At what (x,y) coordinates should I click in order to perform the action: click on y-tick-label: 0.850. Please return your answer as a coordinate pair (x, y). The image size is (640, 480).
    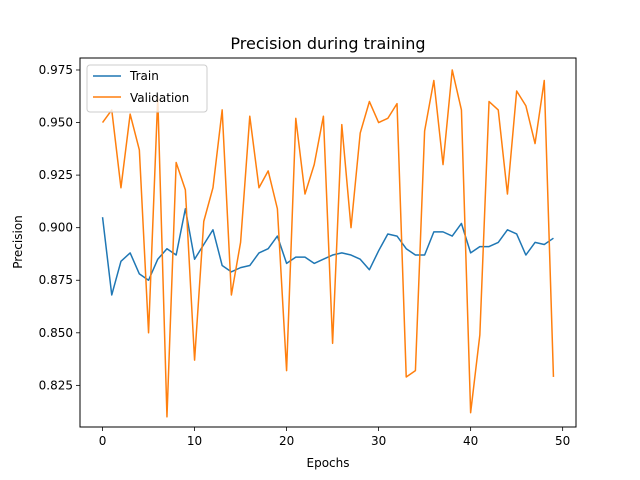
    Looking at the image, I should click on (56, 333).